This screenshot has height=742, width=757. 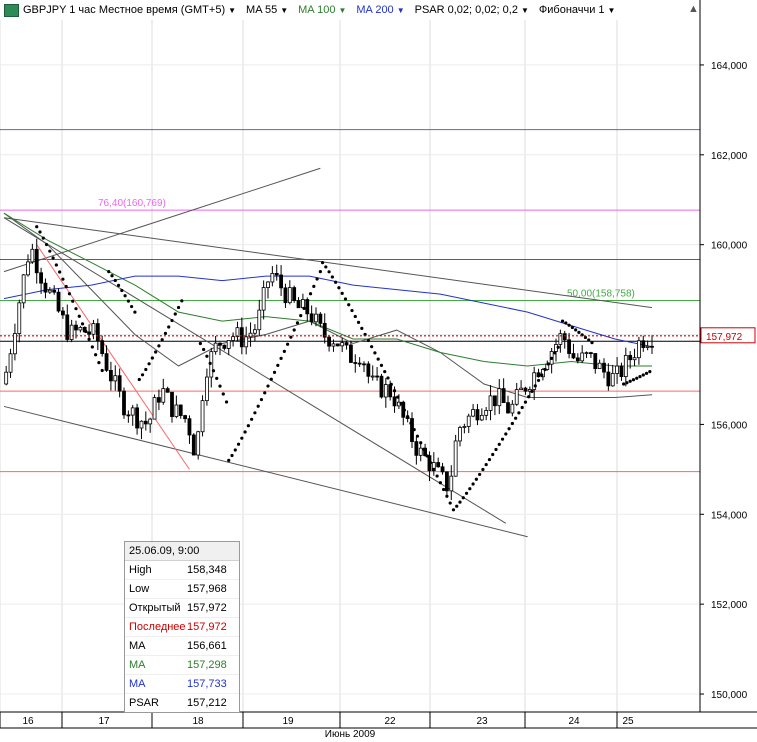 What do you see at coordinates (322, 10) in the screenshot?
I see `ma100-menu: MA 100 ▼` at bounding box center [322, 10].